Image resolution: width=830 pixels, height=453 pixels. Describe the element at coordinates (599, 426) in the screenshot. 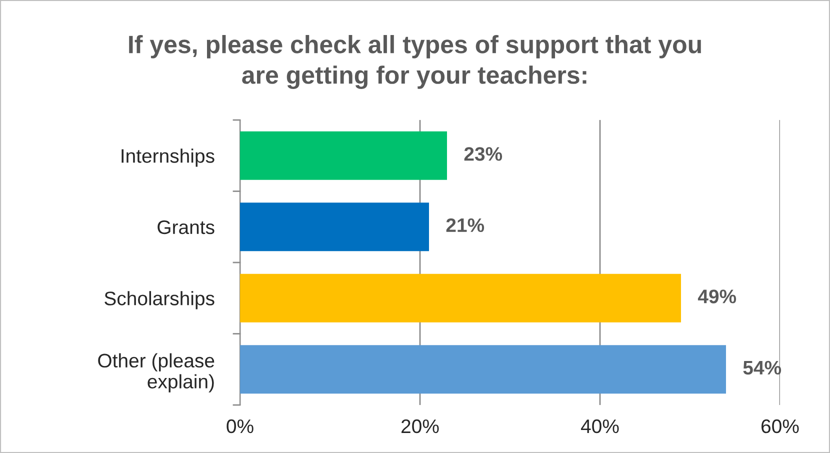

I see `x-tick-label: 40%` at that location.